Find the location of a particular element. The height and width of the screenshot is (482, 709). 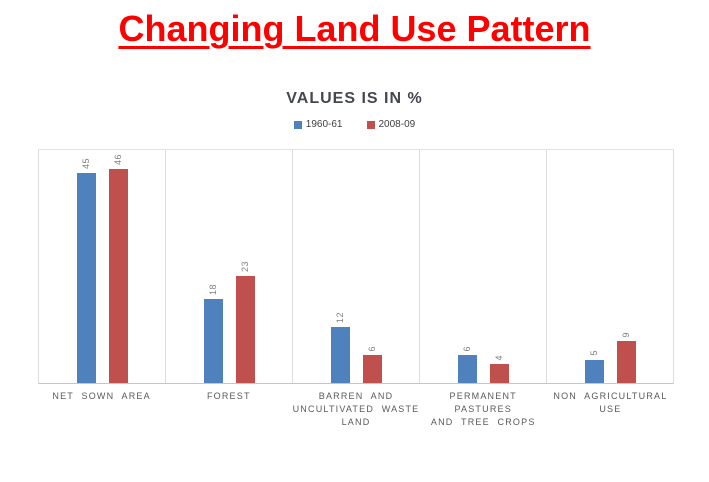

bar-wrap: 23 is located at coordinates (245, 266).